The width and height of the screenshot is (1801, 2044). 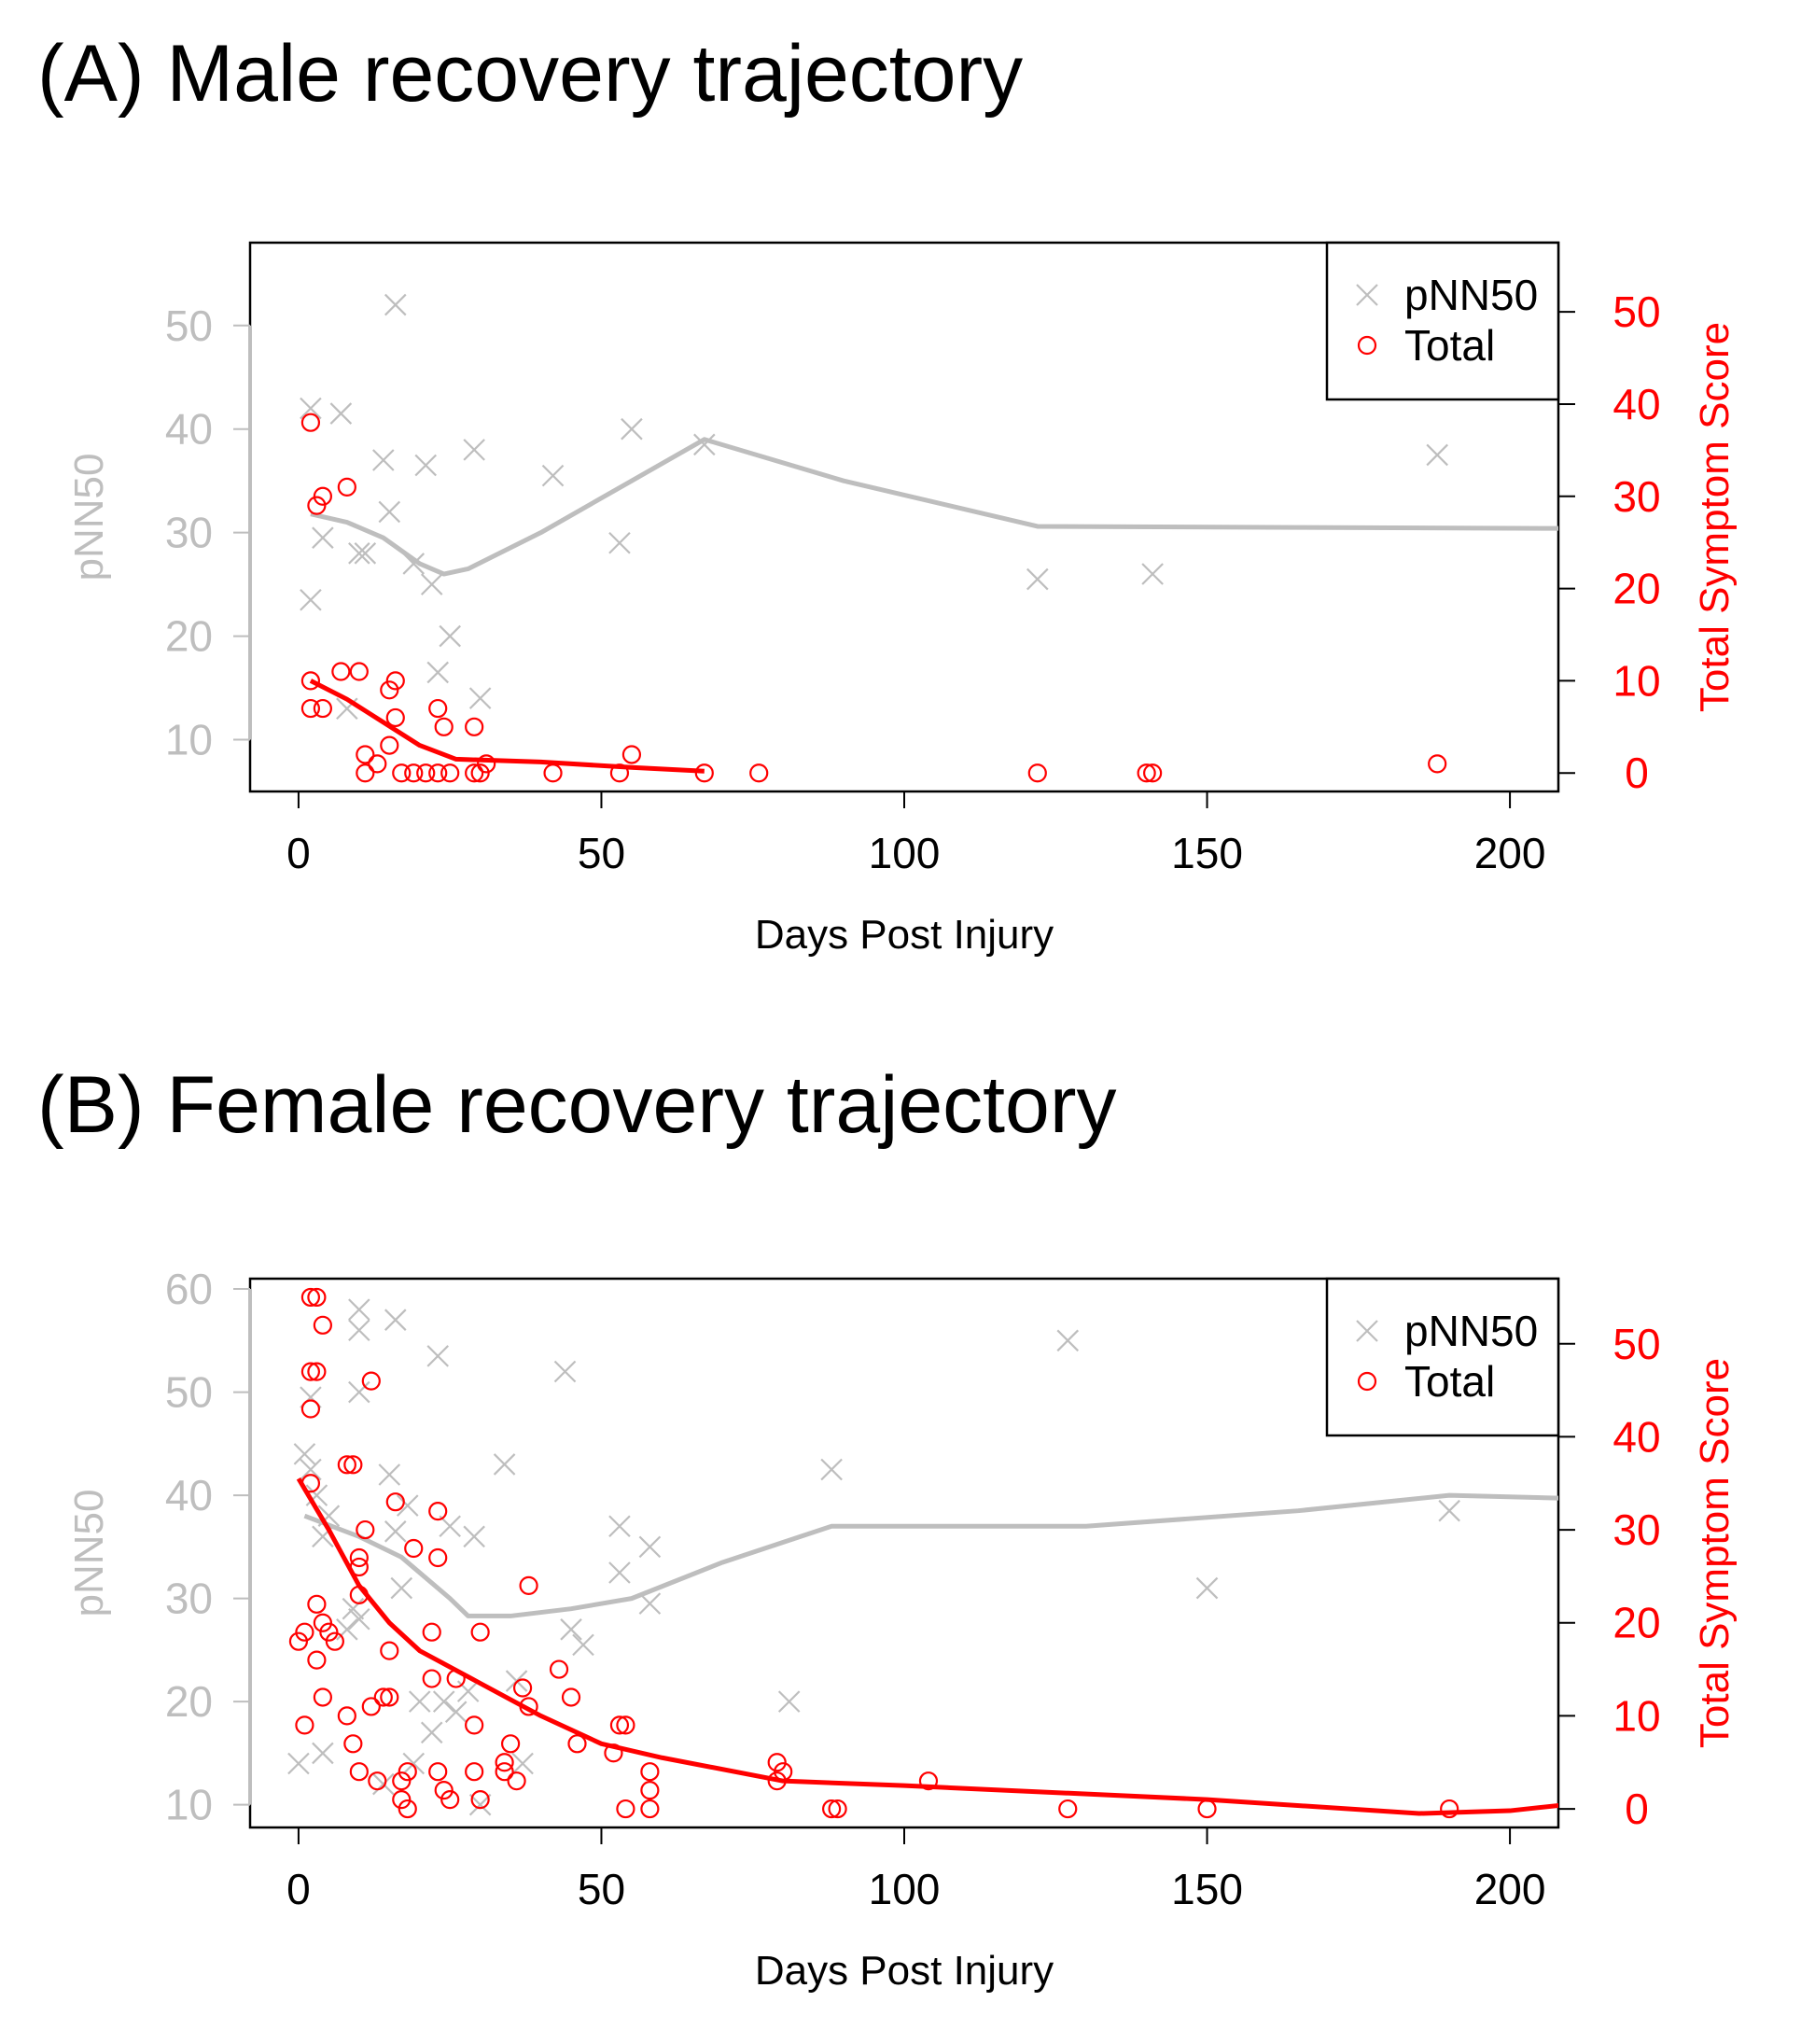 What do you see at coordinates (89, 517) in the screenshot?
I see `y-axis-left-label: pNN50` at bounding box center [89, 517].